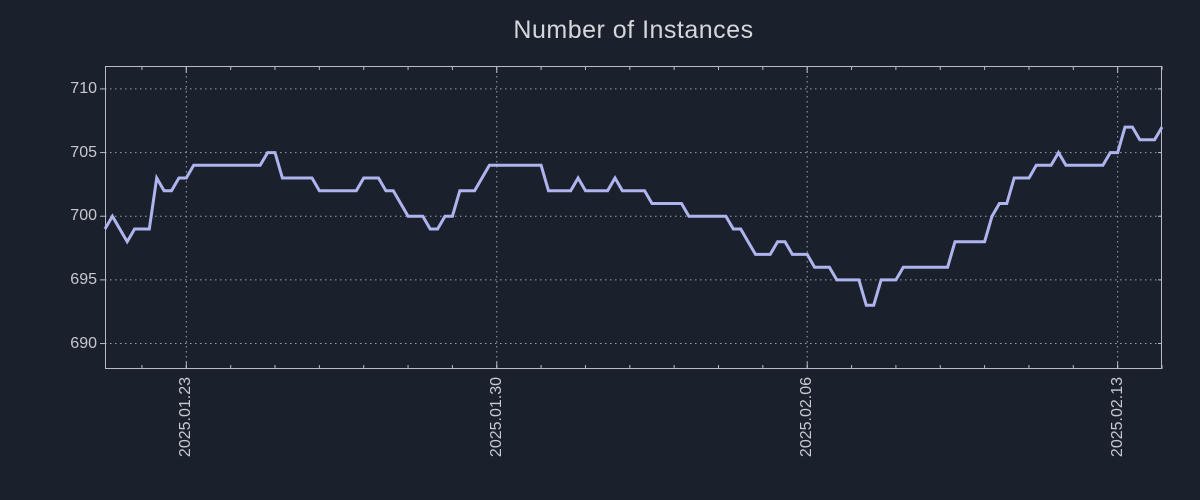 The width and height of the screenshot is (1200, 500). What do you see at coordinates (83, 88) in the screenshot?
I see `y-tick-label: 710` at bounding box center [83, 88].